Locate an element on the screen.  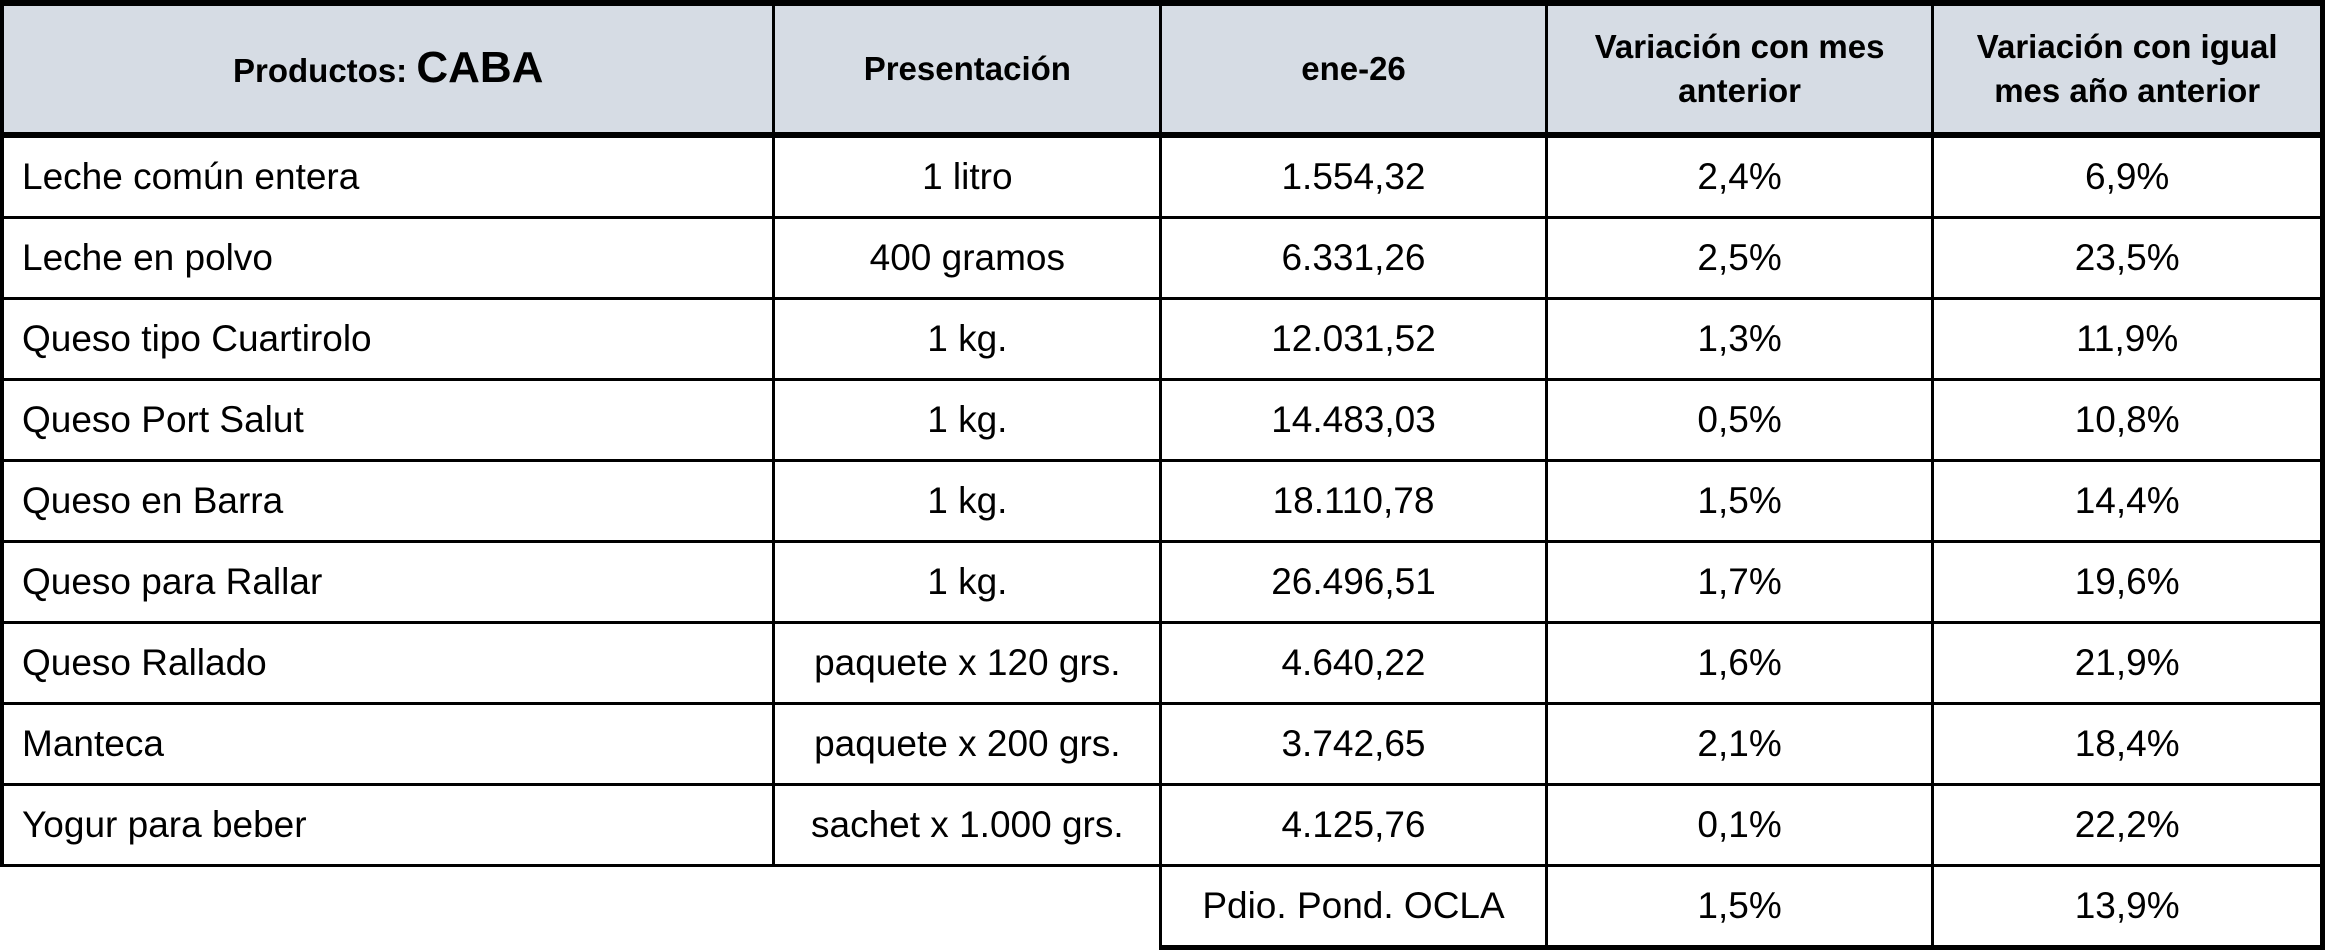
var-year-cell: 18,4% is located at coordinates (2128, 744).